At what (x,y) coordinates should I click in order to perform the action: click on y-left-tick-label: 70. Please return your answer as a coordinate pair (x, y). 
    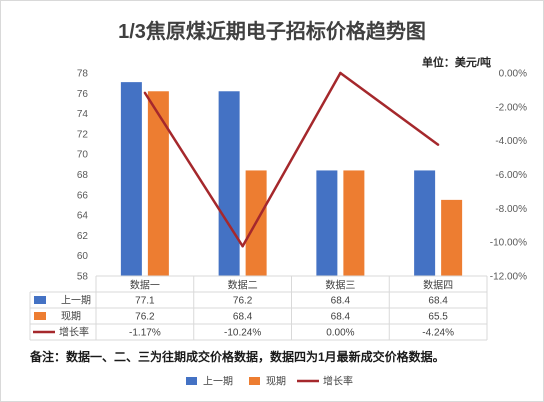
    Looking at the image, I should click on (83, 155).